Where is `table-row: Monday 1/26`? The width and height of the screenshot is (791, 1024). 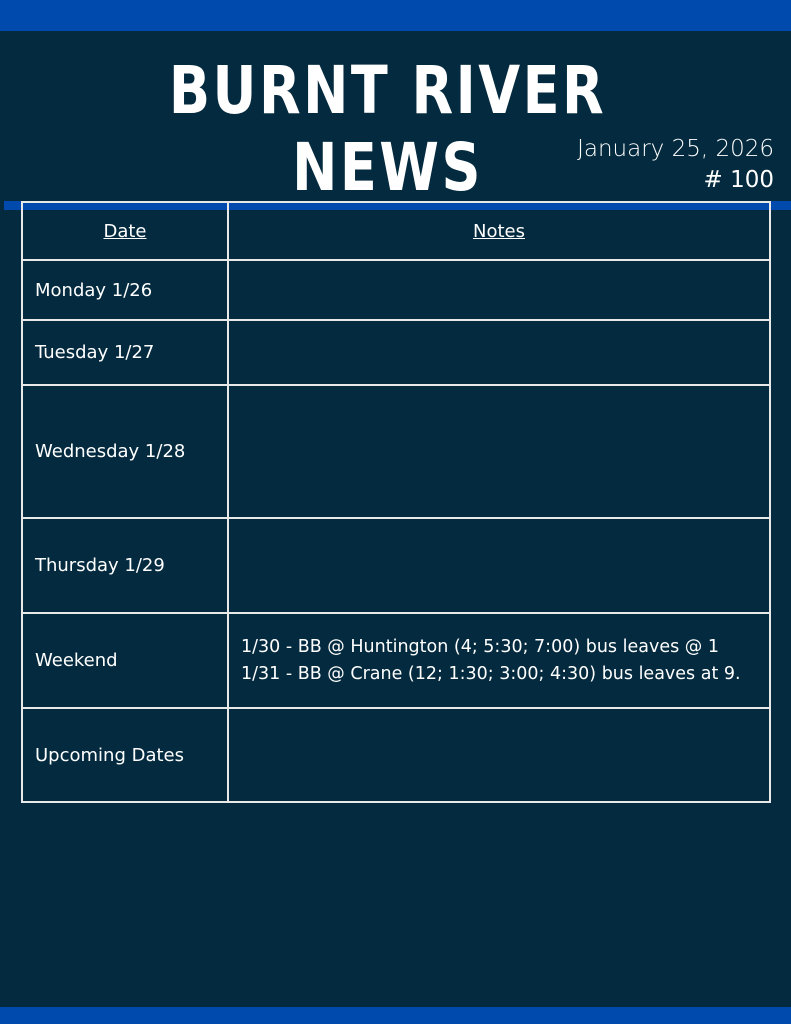 table-row: Monday 1/26 is located at coordinates (396, 290).